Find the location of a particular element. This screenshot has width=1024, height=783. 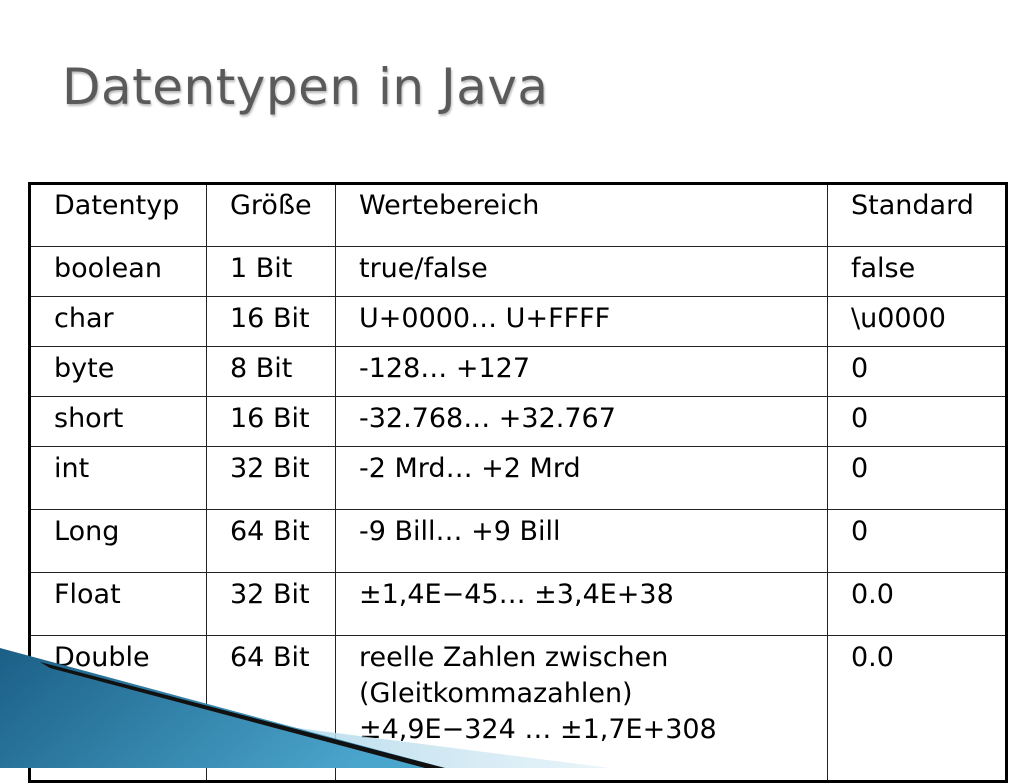

cell-standard: \u0000 is located at coordinates (917, 321).